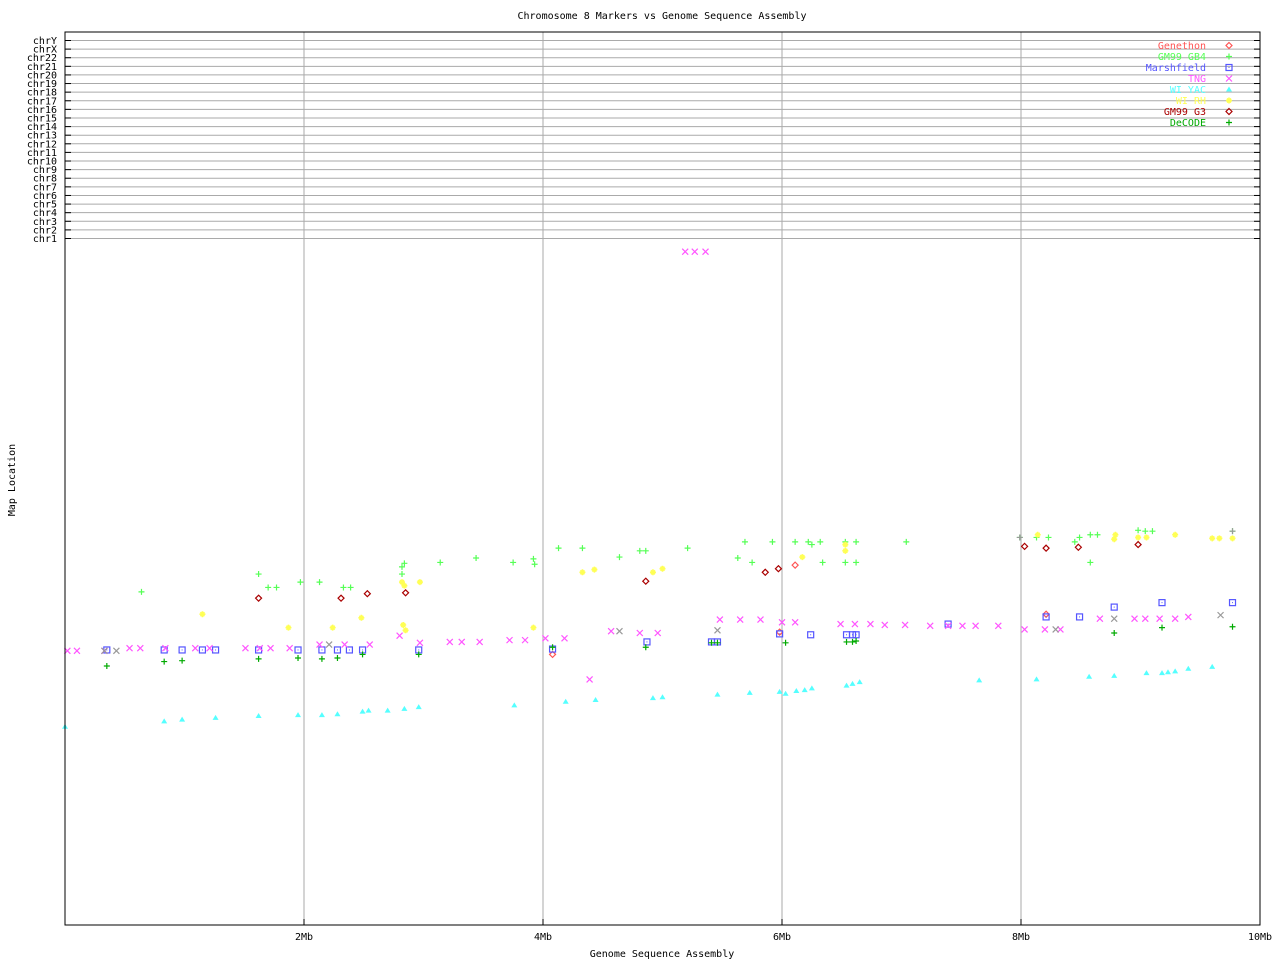  Describe the element at coordinates (1197, 79) in the screenshot. I see `legend-label: TNG` at that location.